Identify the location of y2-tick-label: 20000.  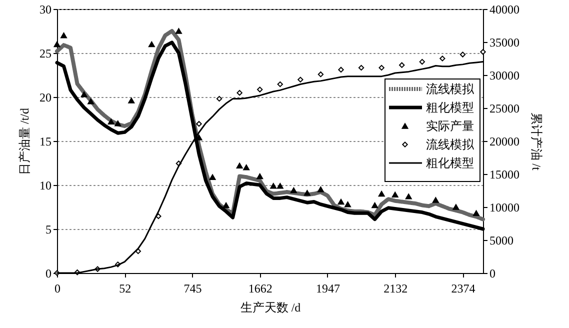
(505, 141).